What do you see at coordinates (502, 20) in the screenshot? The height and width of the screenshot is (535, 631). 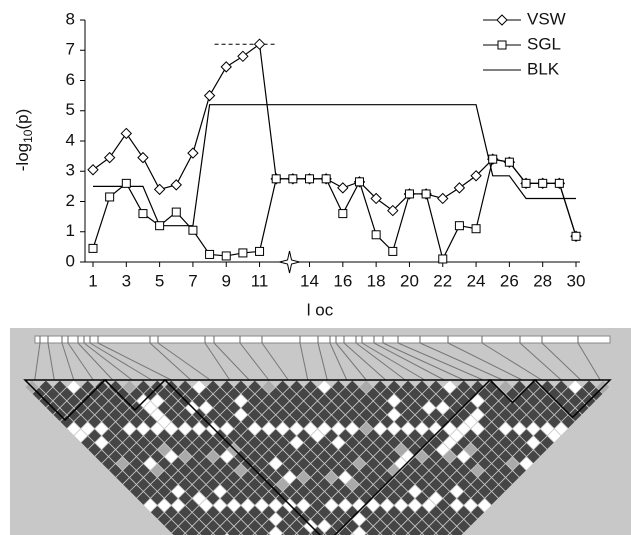 I see `legend-marker` at bounding box center [502, 20].